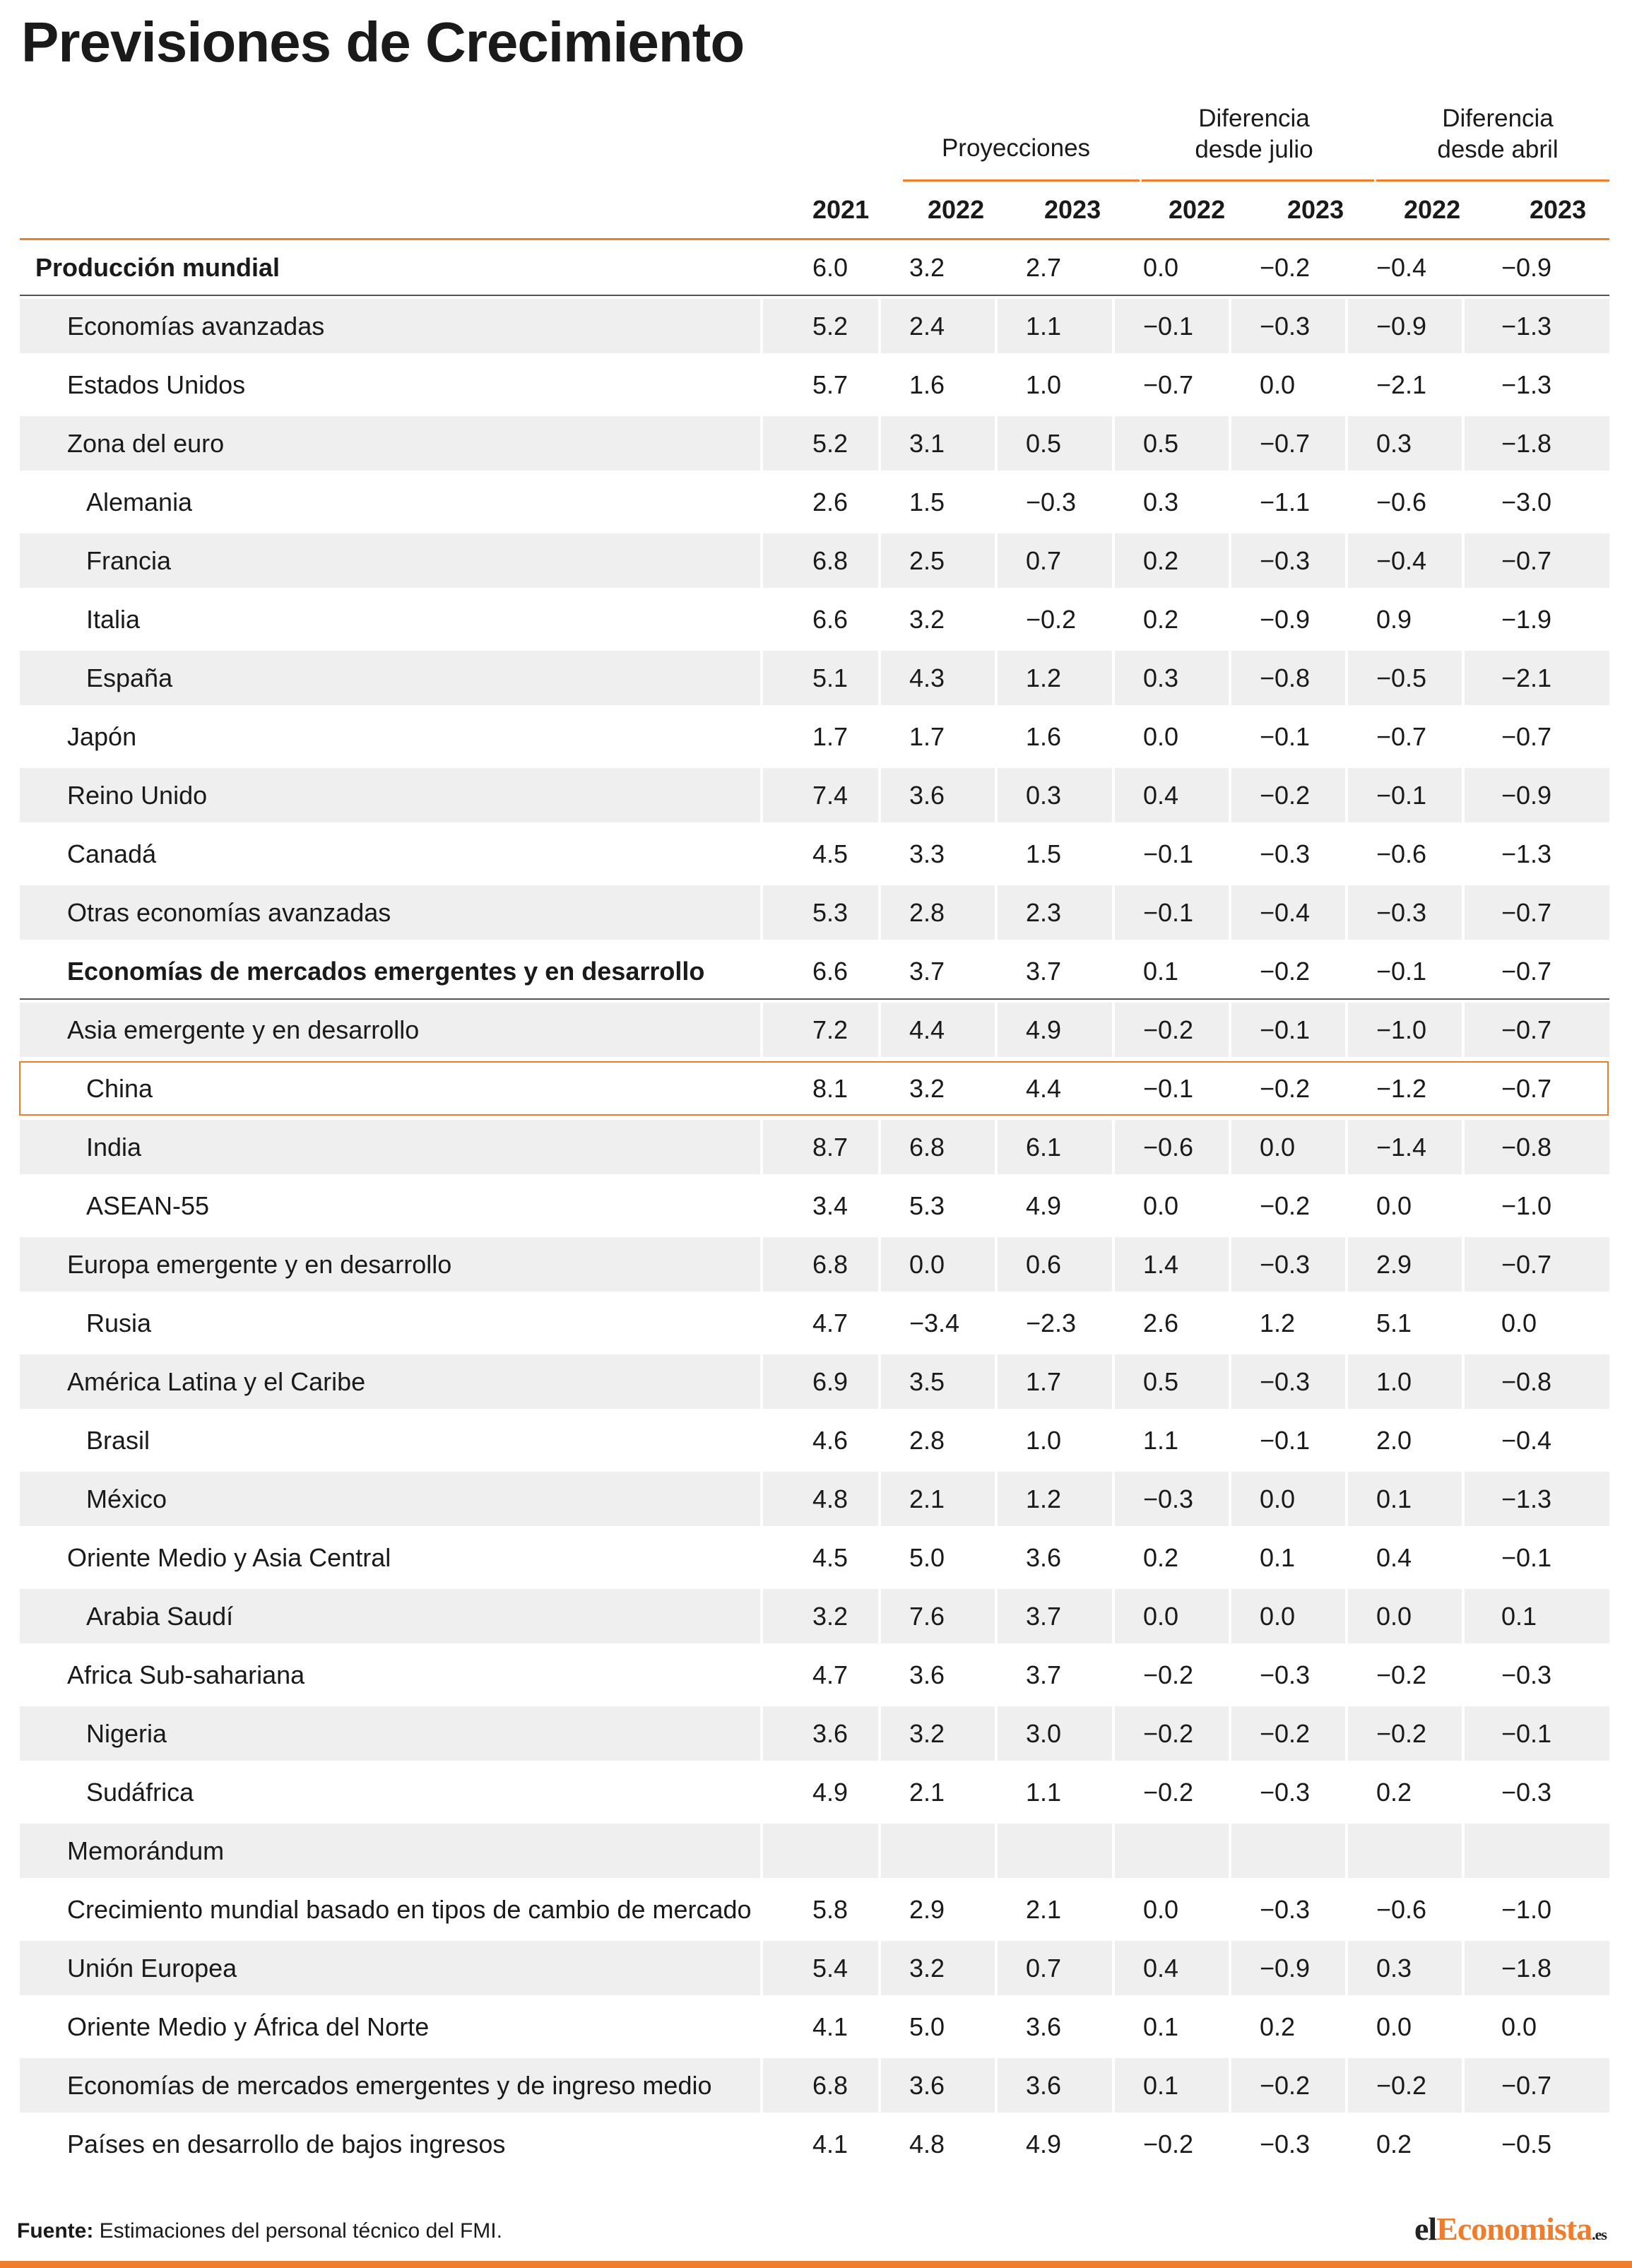  What do you see at coordinates (814, 678) in the screenshot?
I see `table-row: España 5.1 4.3 1.2 0.3 −0.8 −0.5 −2.1` at bounding box center [814, 678].